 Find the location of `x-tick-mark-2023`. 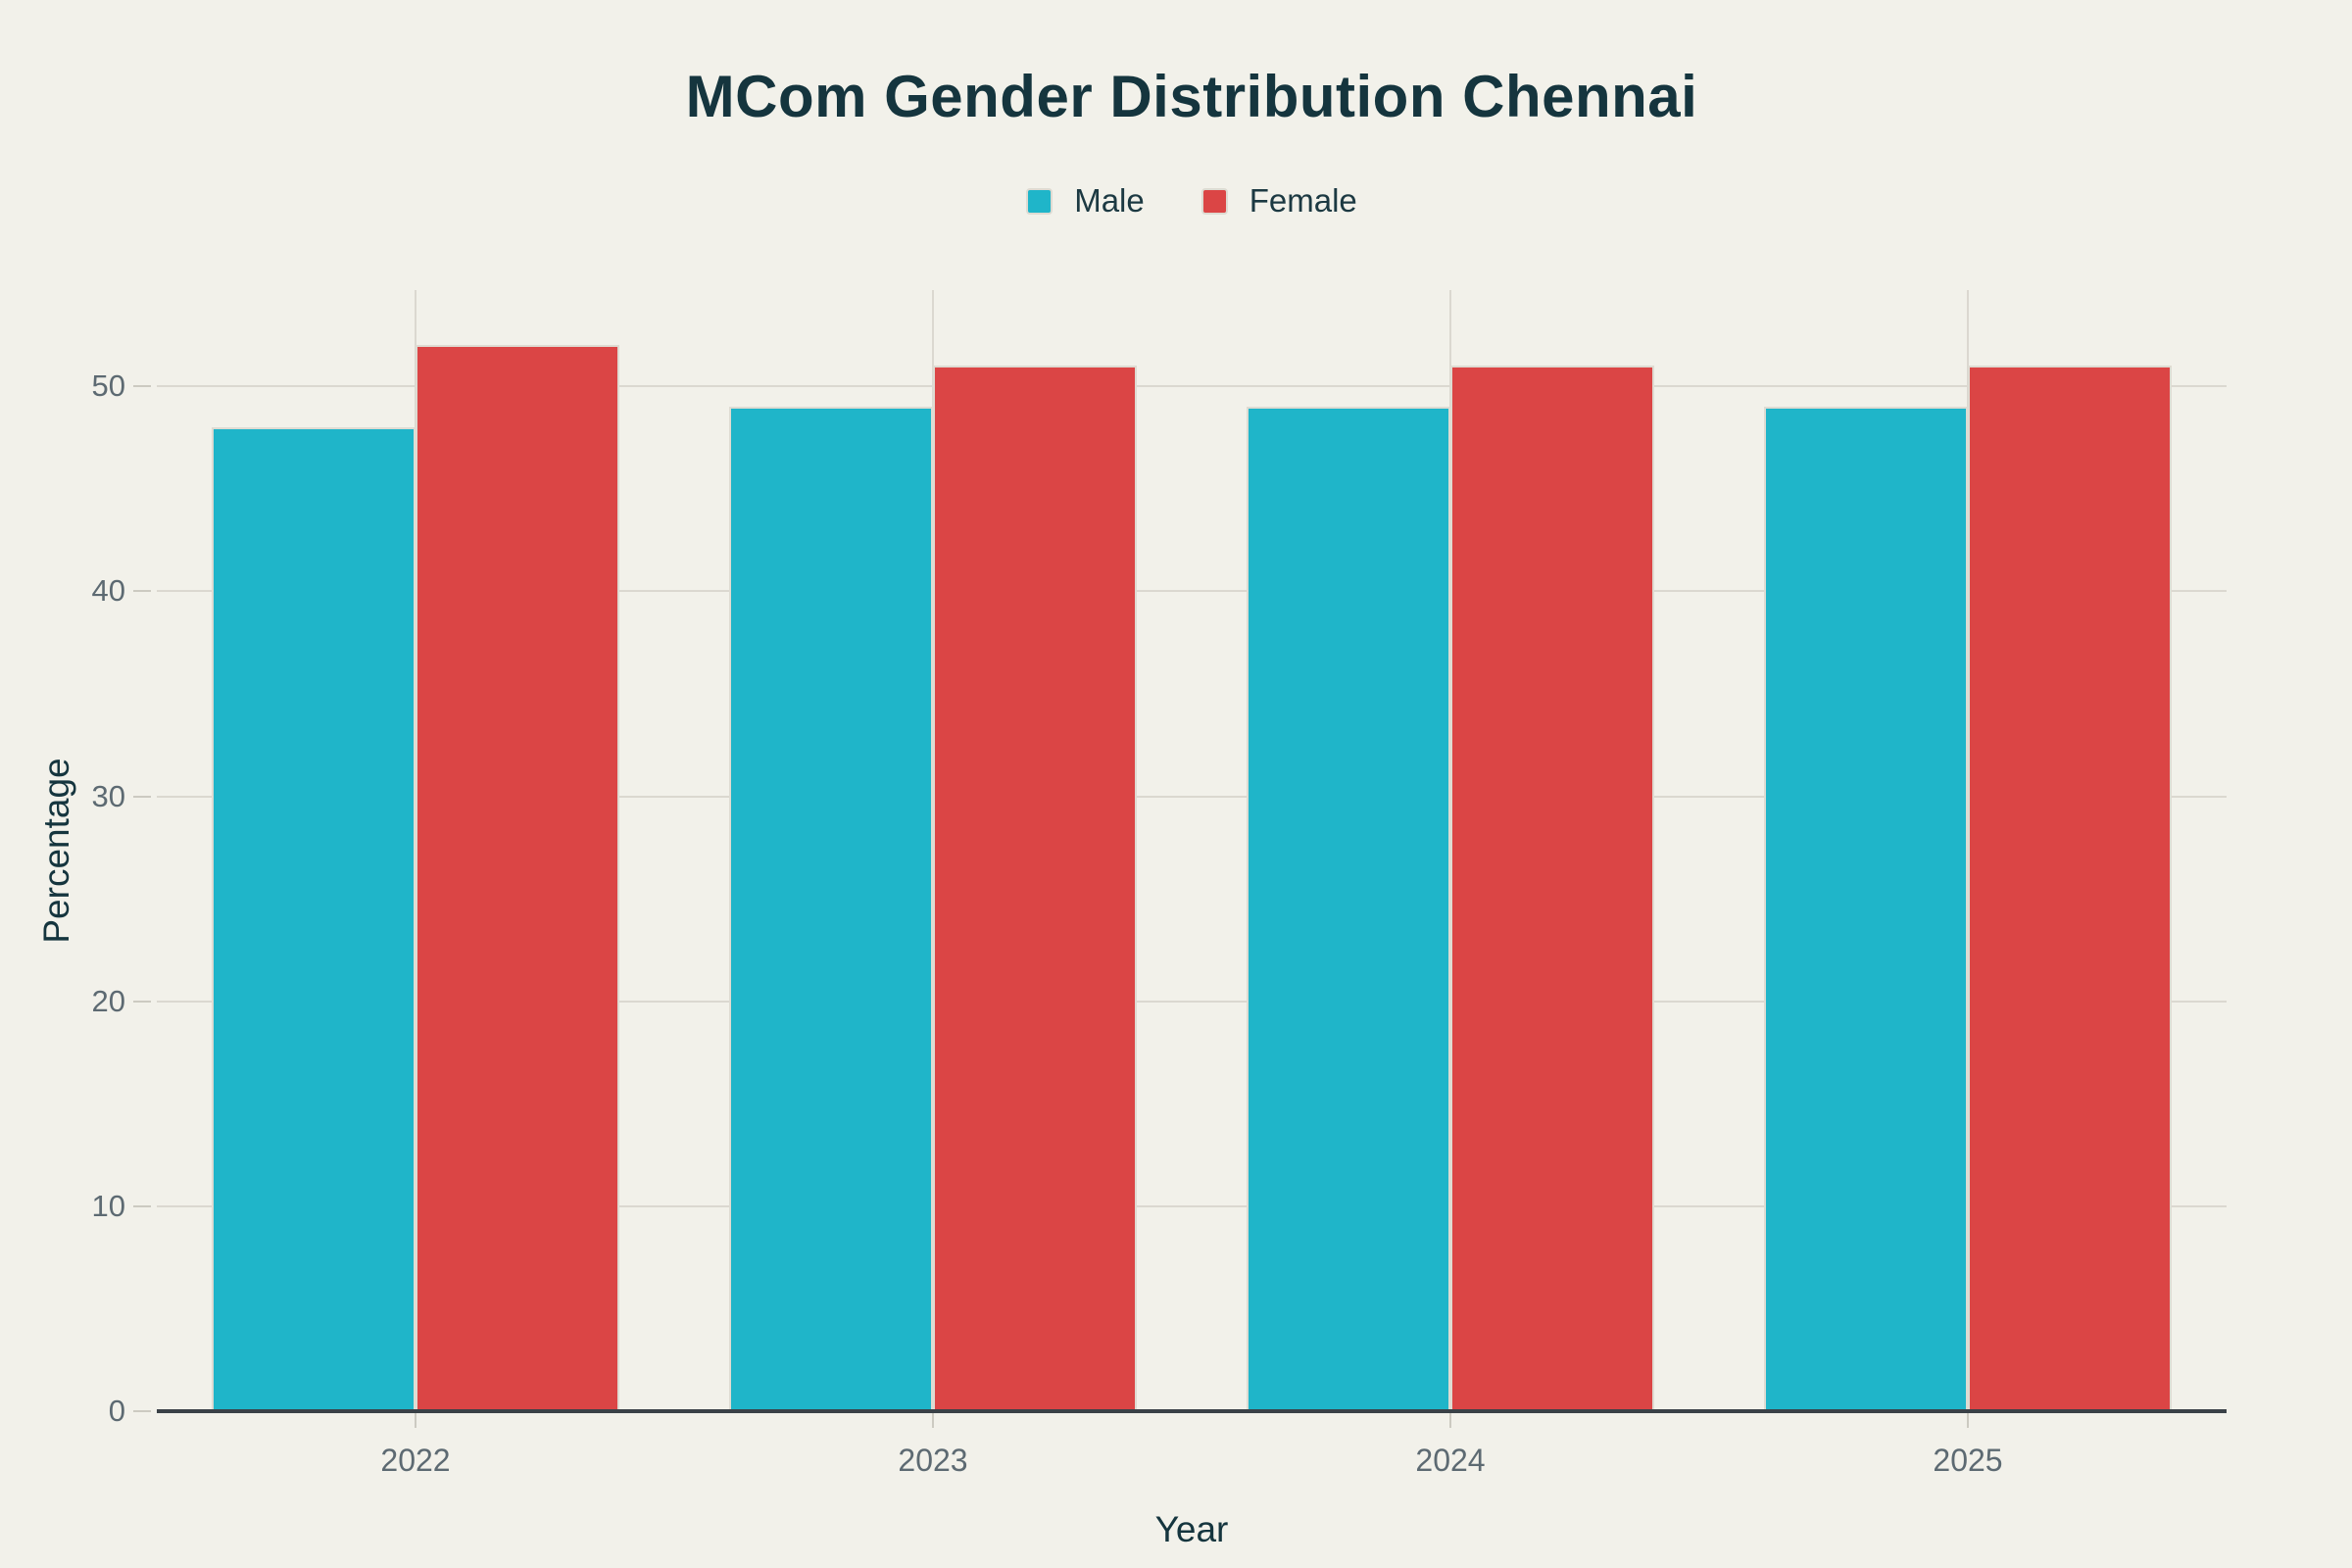

x-tick-mark-2023 is located at coordinates (933, 1419).